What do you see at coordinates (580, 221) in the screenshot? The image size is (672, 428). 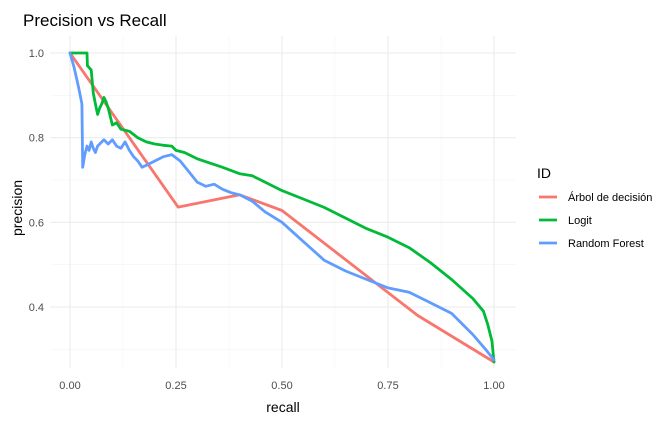 I see `legend-label: Logit` at bounding box center [580, 221].